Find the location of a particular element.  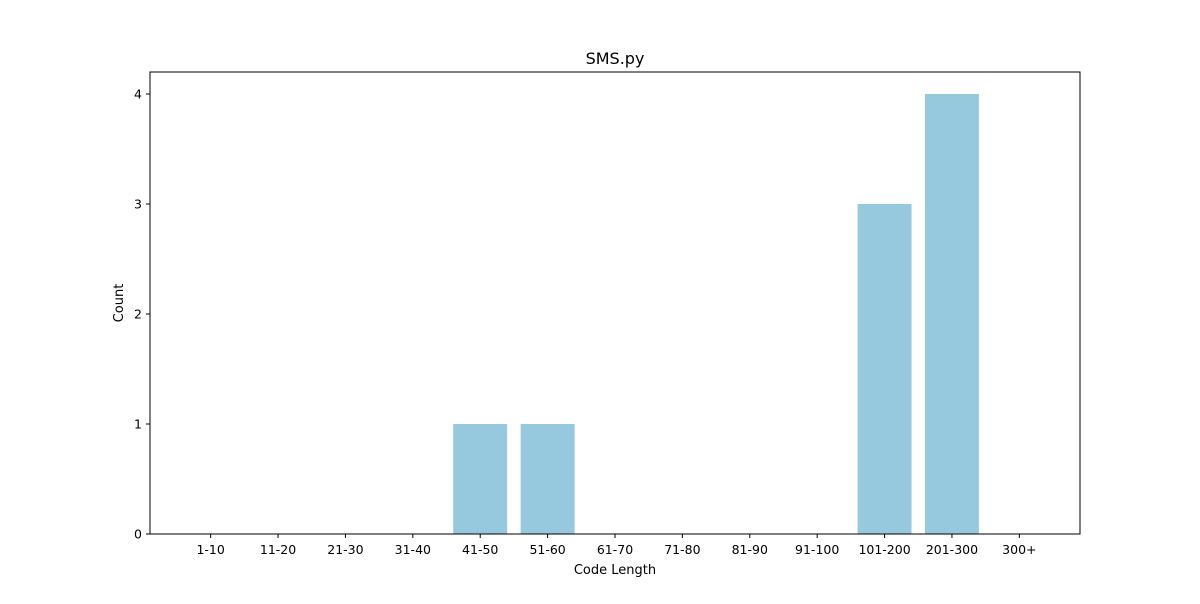

x-tick-label: 41-50 is located at coordinates (480, 549).